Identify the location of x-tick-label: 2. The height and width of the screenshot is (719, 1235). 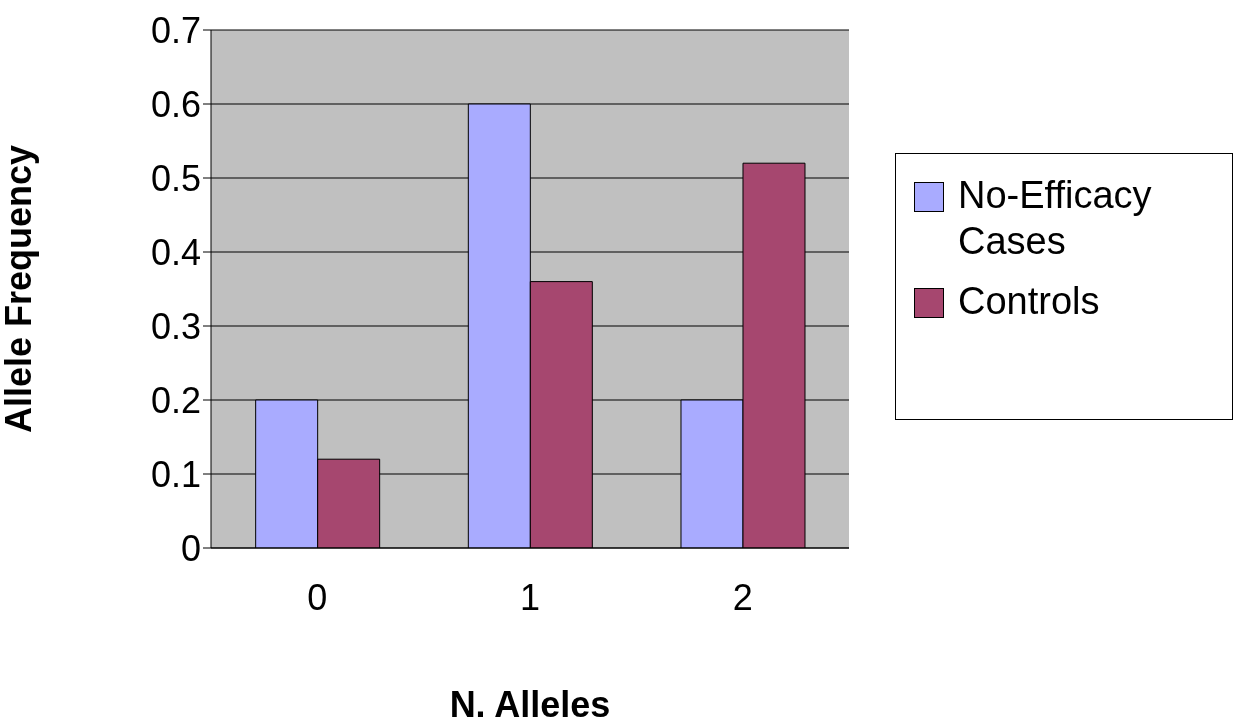
(742, 597).